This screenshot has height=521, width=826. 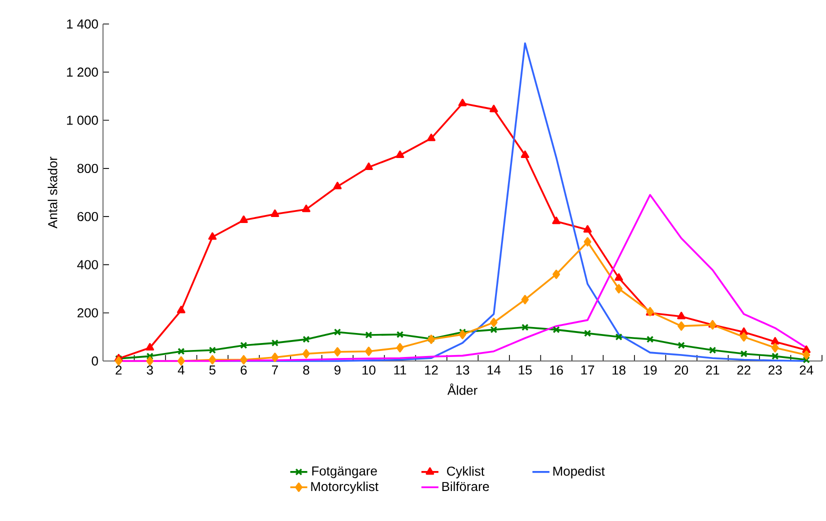 What do you see at coordinates (587, 370) in the screenshot?
I see `x-tick-label: 17` at bounding box center [587, 370].